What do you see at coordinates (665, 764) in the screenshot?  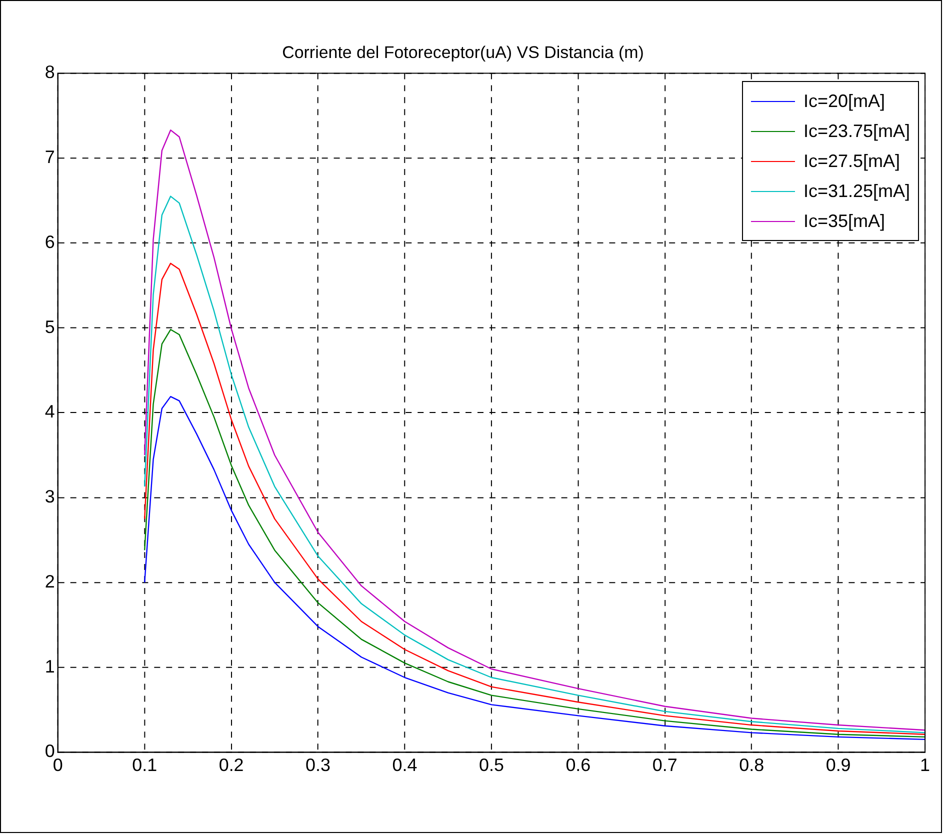 I see `x-tick-label: 0.7` at bounding box center [665, 764].